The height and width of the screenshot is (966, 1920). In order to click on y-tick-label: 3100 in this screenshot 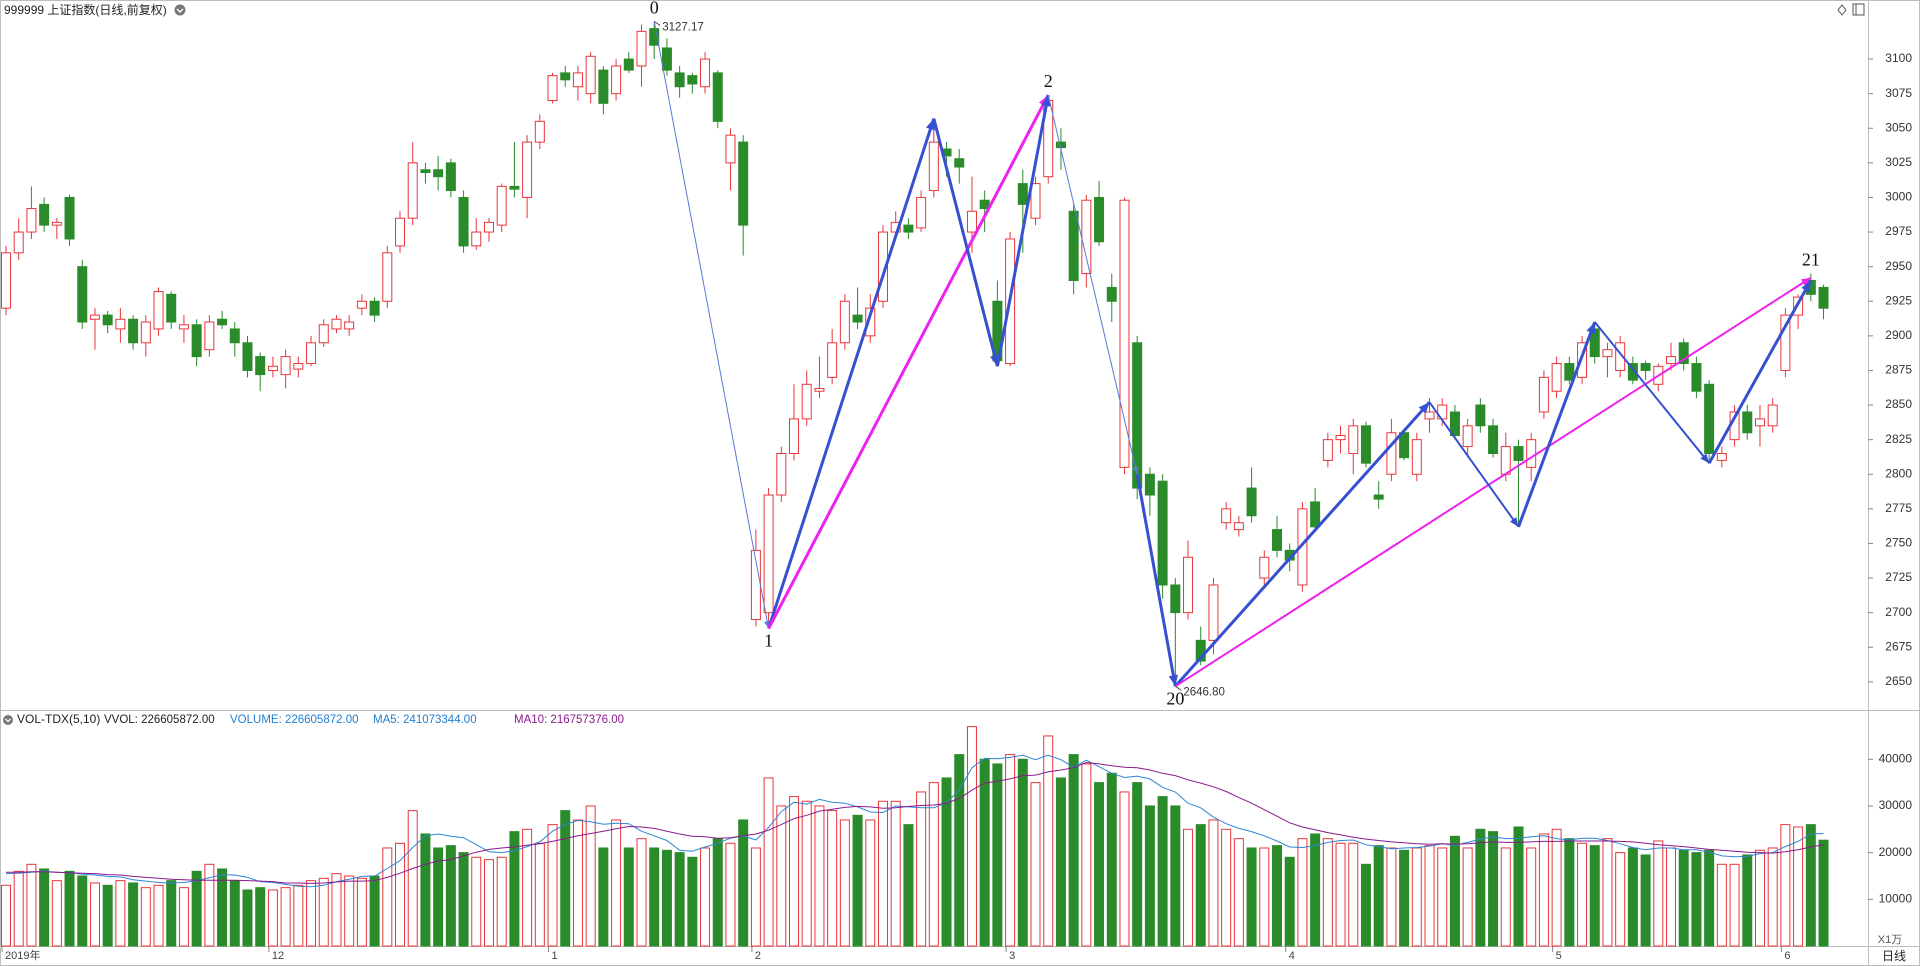, I will do `click(1898, 58)`.